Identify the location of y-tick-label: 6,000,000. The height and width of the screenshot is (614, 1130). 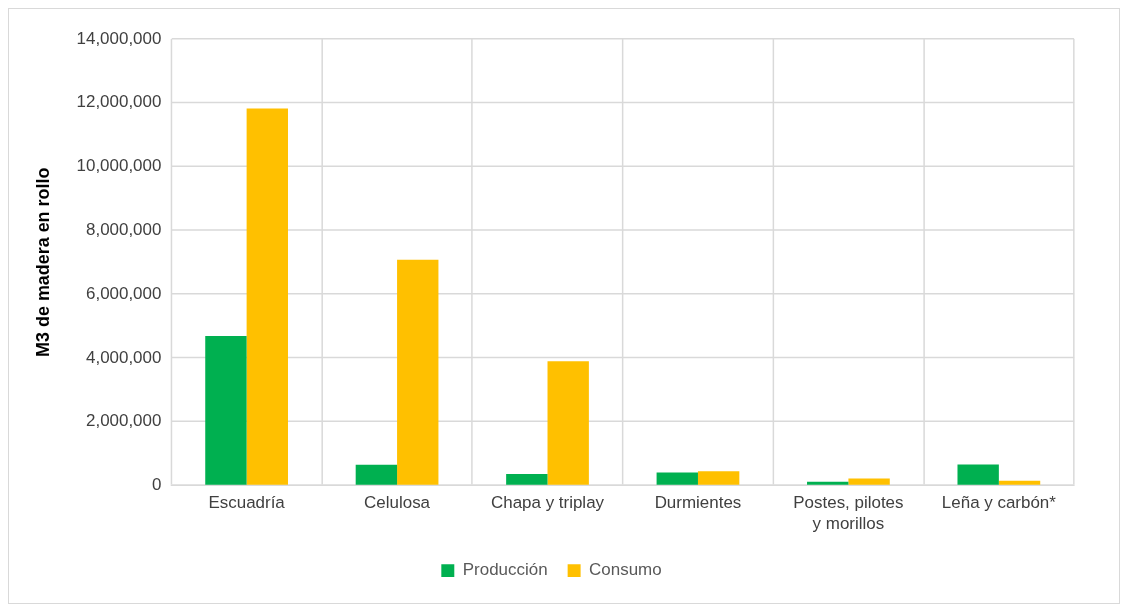
(123, 293).